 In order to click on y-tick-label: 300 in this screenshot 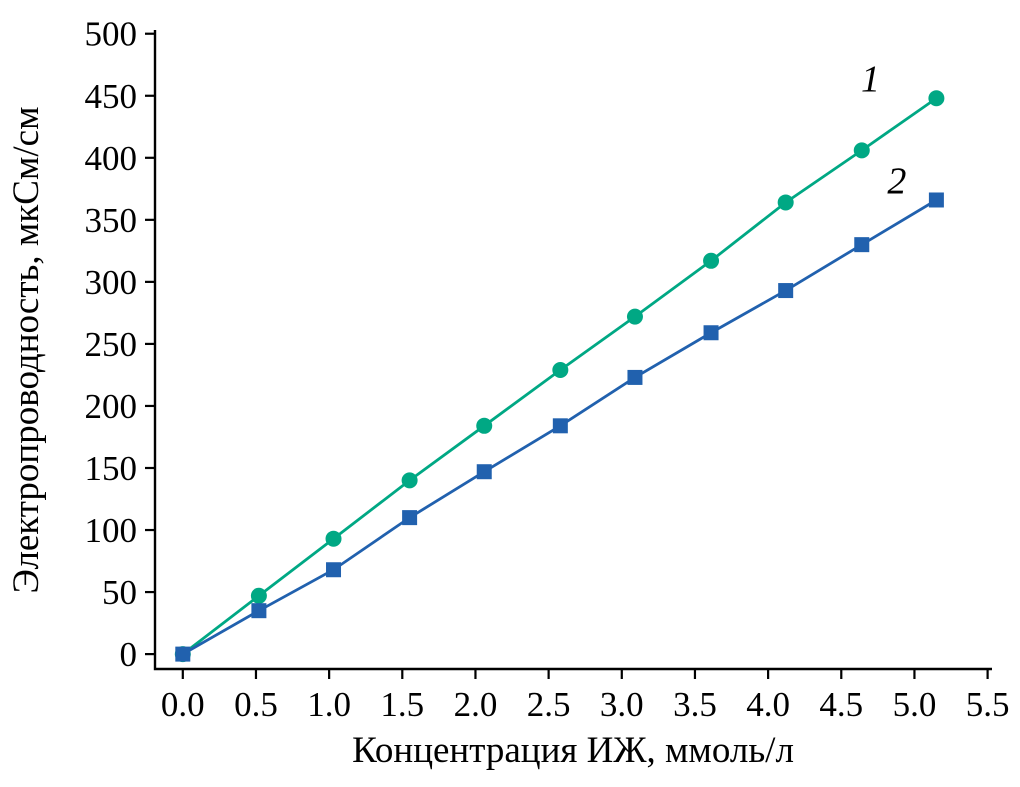, I will do `click(111, 282)`.